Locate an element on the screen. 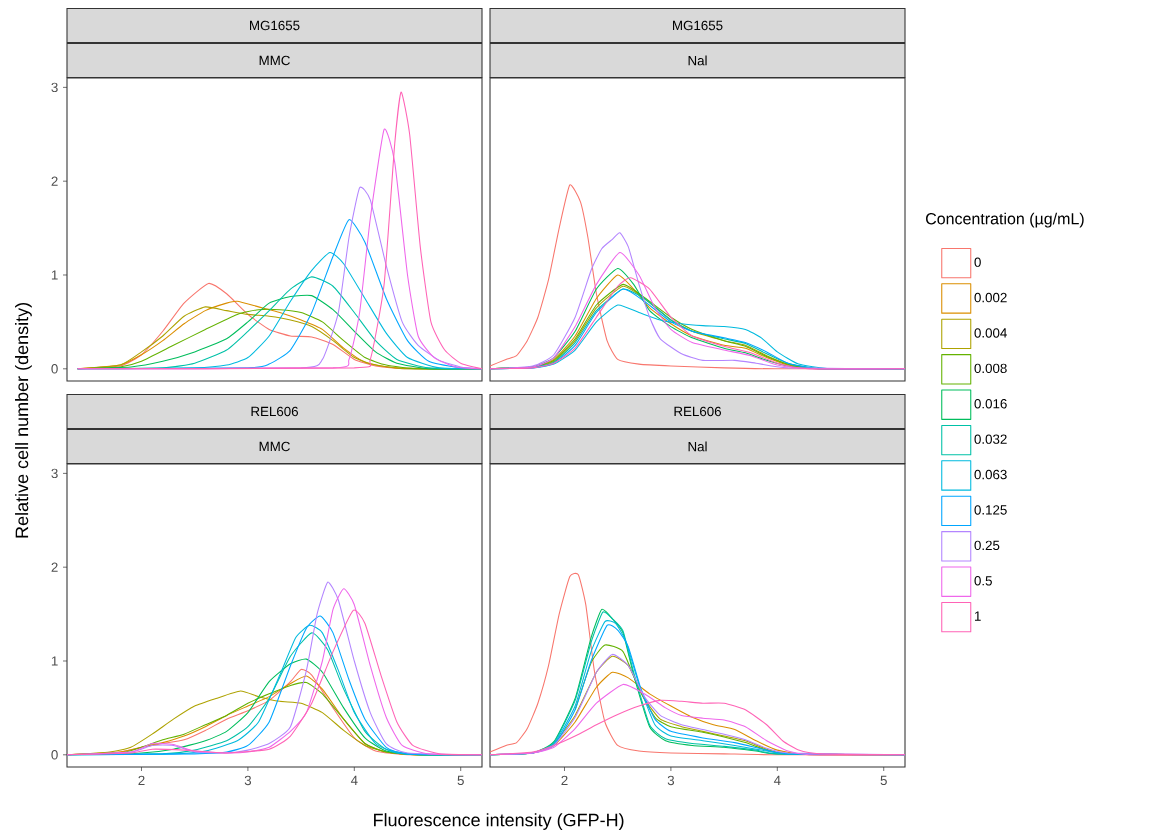 Image resolution: width=1171 pixels, height=836 pixels. legend-label: 1 is located at coordinates (977, 616).